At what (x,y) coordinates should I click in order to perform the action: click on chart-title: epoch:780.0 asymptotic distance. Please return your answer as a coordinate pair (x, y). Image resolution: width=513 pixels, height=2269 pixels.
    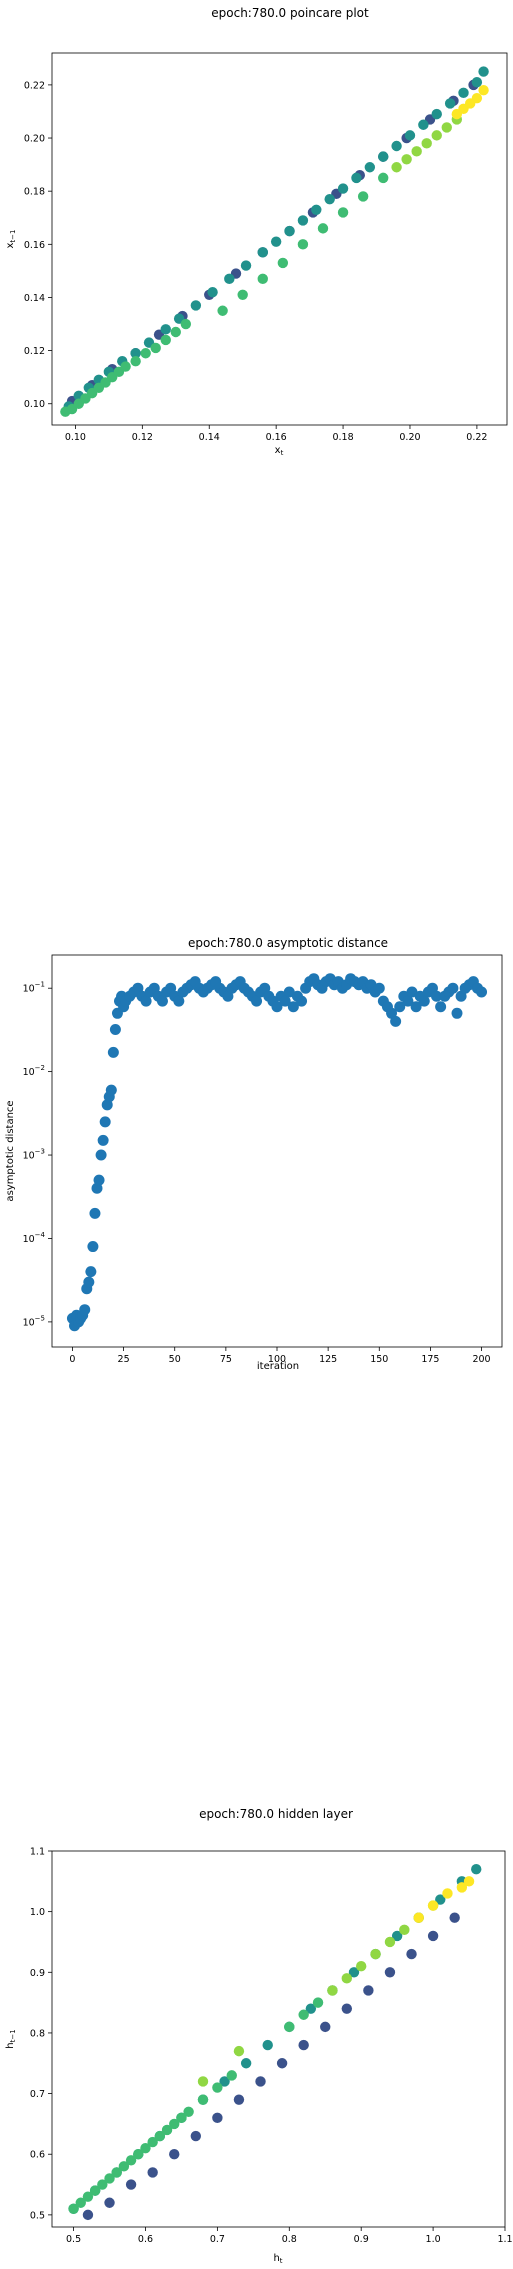
    Looking at the image, I should click on (288, 943).